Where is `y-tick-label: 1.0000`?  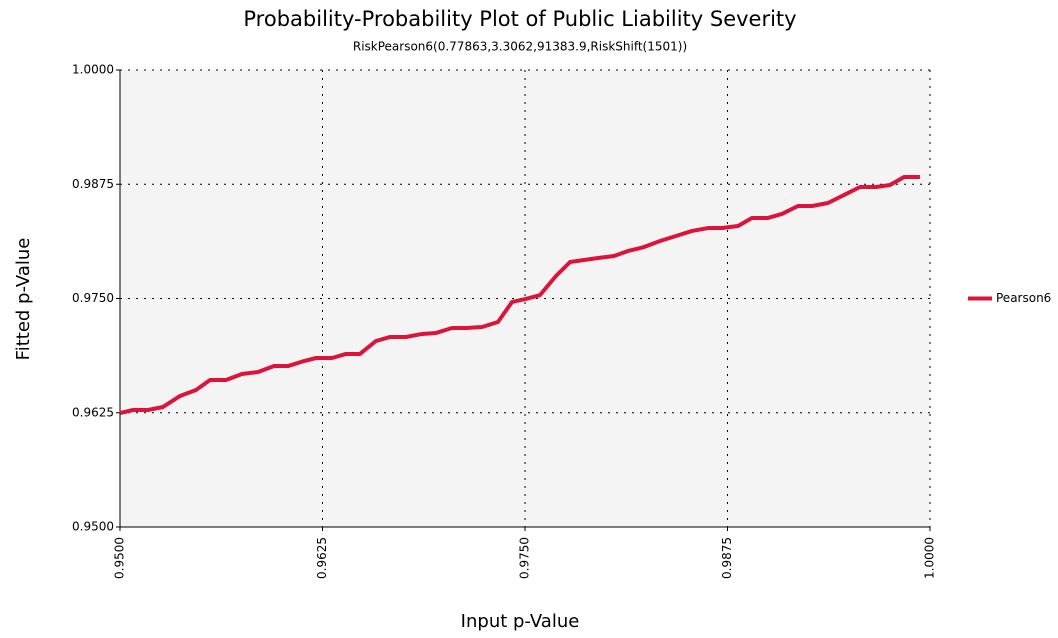 y-tick-label: 1.0000 is located at coordinates (93, 70).